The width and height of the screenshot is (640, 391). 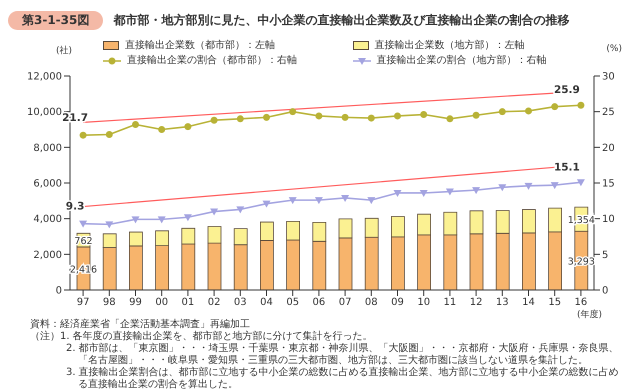 What do you see at coordinates (293, 302) in the screenshot?
I see `x-tick-label: 05` at bounding box center [293, 302].